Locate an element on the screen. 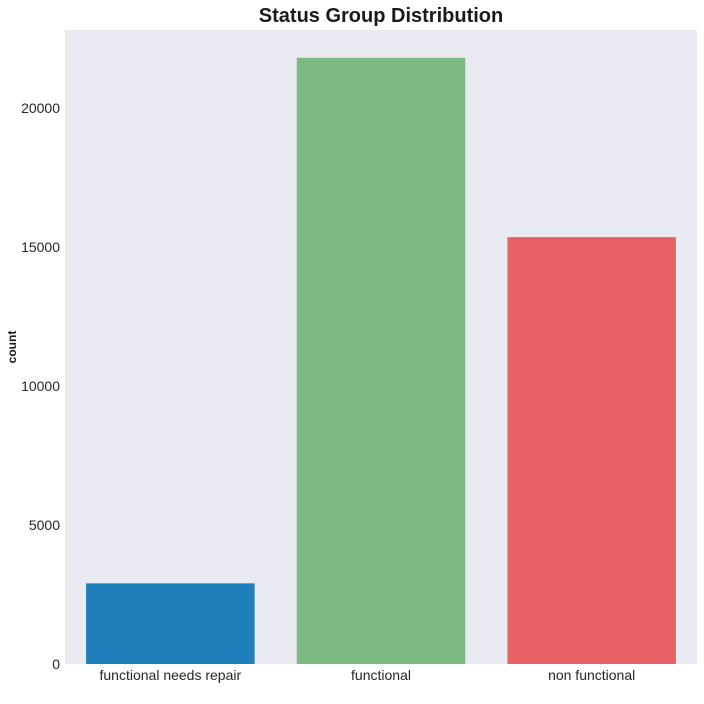  y-axis-ticks: 0 5000 10000 15000 20000 is located at coordinates (40, 386).